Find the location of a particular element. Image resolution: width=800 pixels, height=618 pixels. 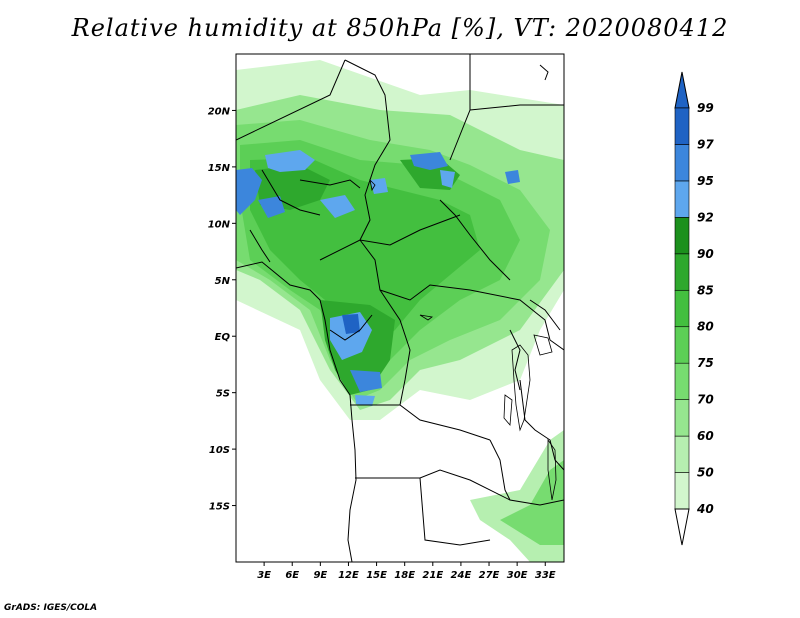

colorbar-label: 85 is located at coordinates (705, 290).